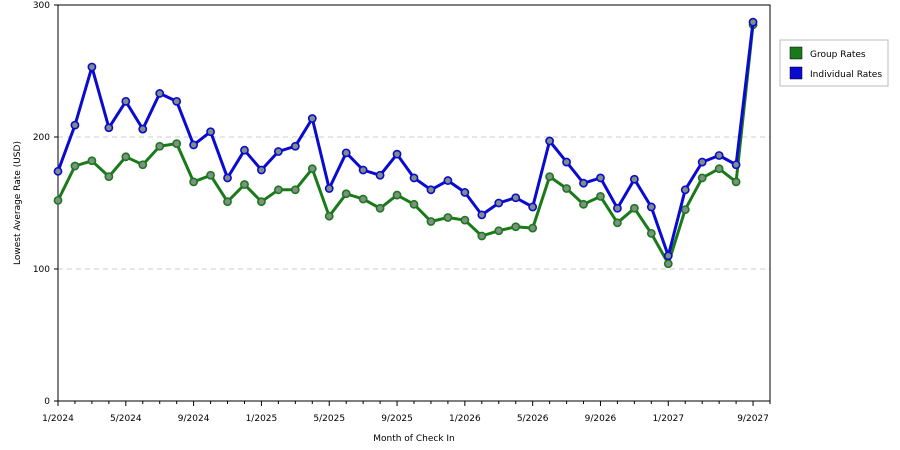 Image resolution: width=900 pixels, height=450 pixels. Describe the element at coordinates (397, 419) in the screenshot. I see `x-tick-label: 9/2025` at that location.